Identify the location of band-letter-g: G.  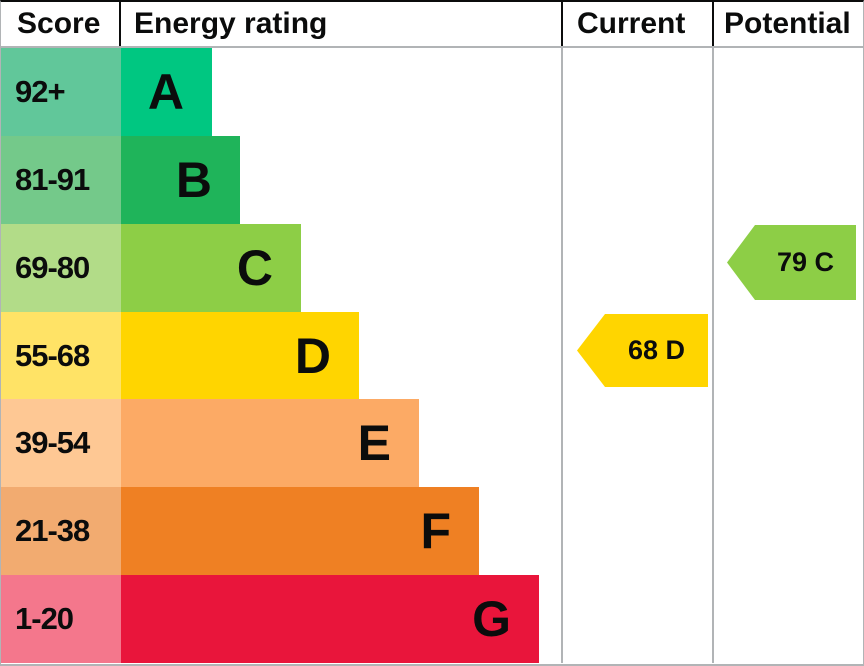
(491, 619).